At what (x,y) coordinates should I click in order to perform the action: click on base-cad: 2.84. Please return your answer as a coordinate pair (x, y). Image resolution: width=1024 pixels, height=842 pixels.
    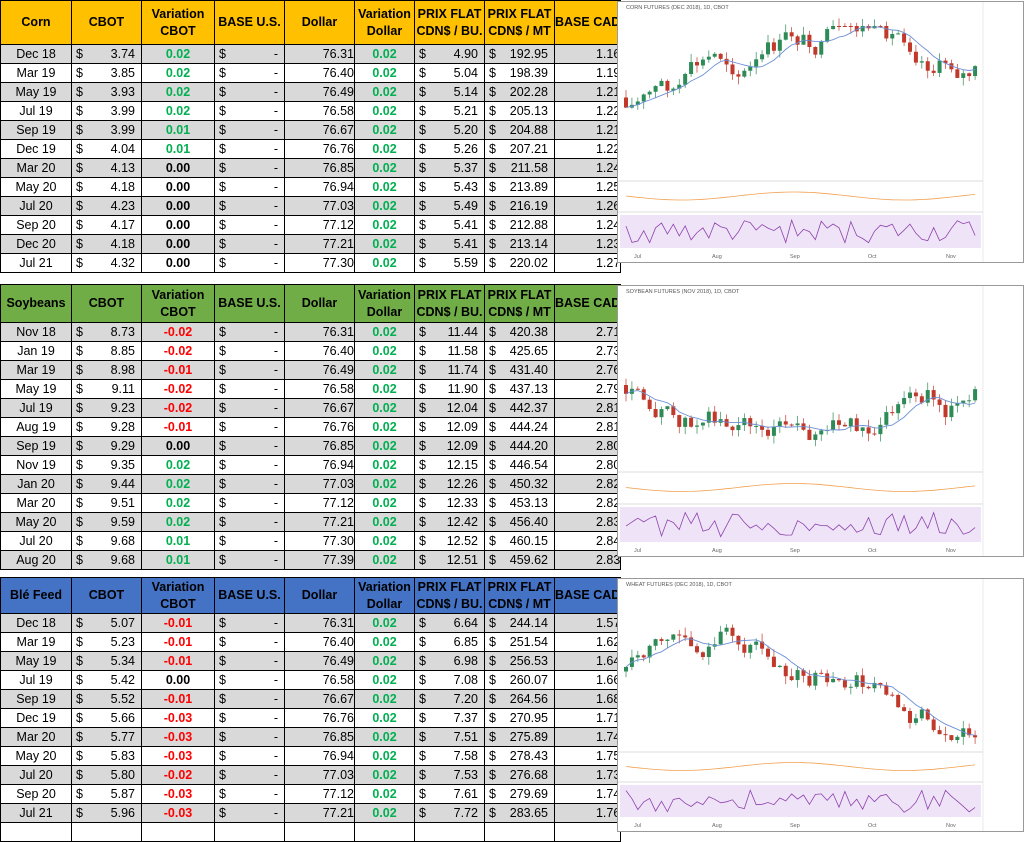
    Looking at the image, I should click on (587, 541).